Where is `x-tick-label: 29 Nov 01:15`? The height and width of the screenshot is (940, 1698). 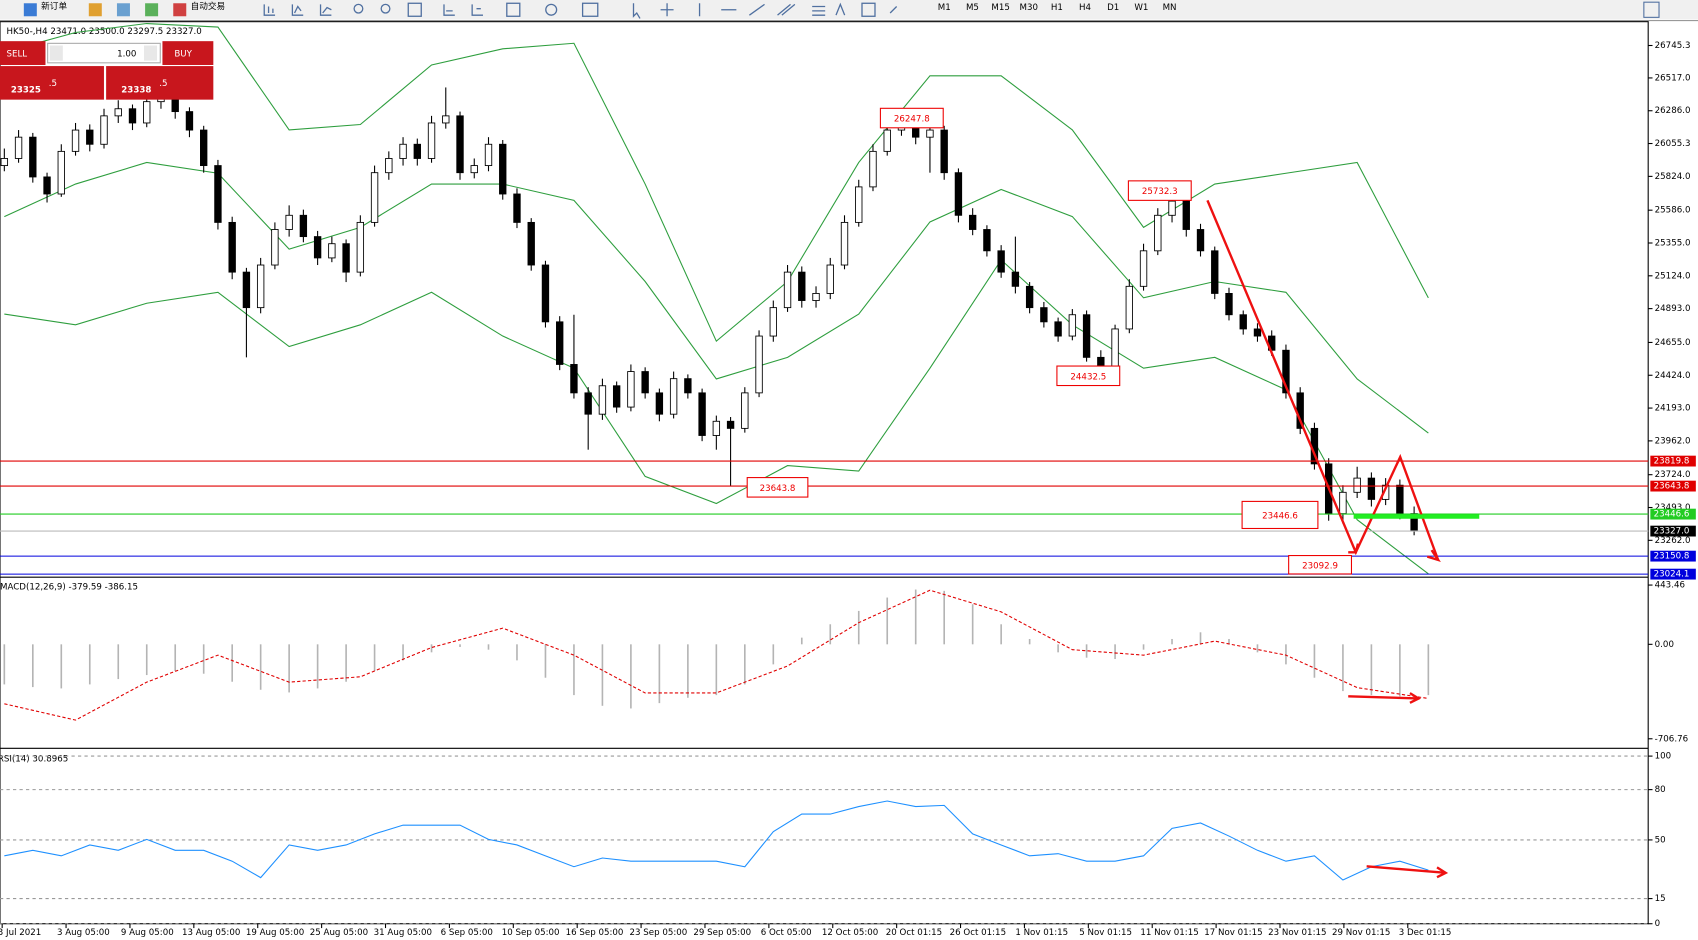 x-tick-label: 29 Nov 01:15 is located at coordinates (1361, 933).